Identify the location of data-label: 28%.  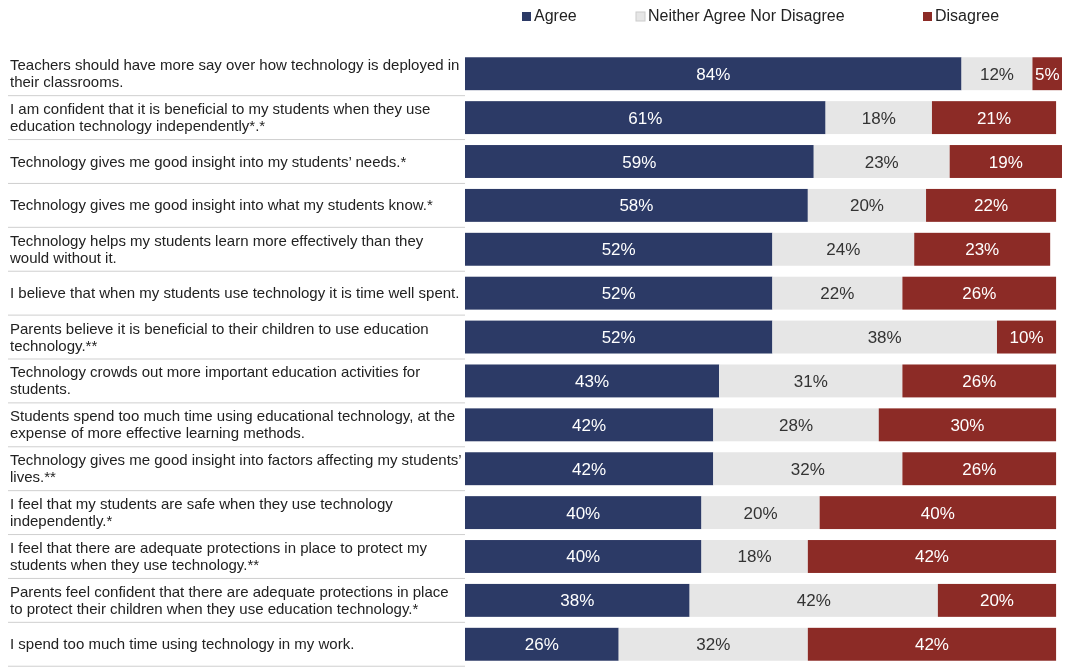
(796, 425).